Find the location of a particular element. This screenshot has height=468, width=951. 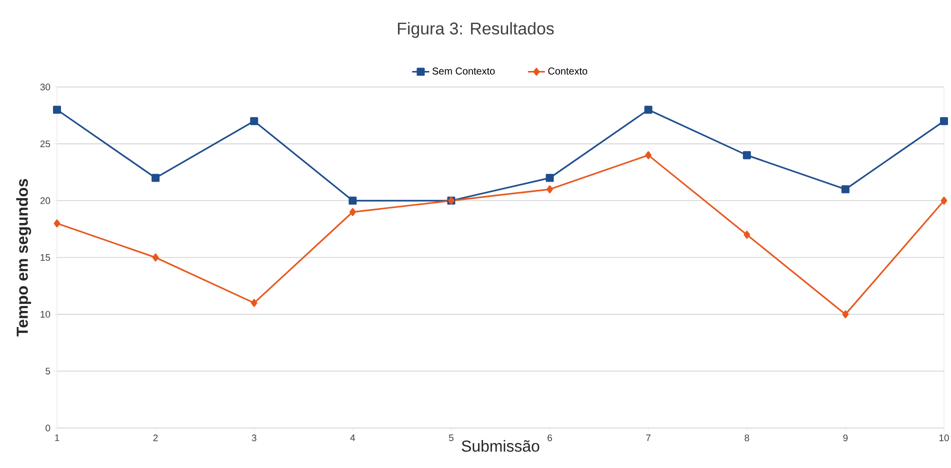

y-tick-label: 15 is located at coordinates (45, 257).